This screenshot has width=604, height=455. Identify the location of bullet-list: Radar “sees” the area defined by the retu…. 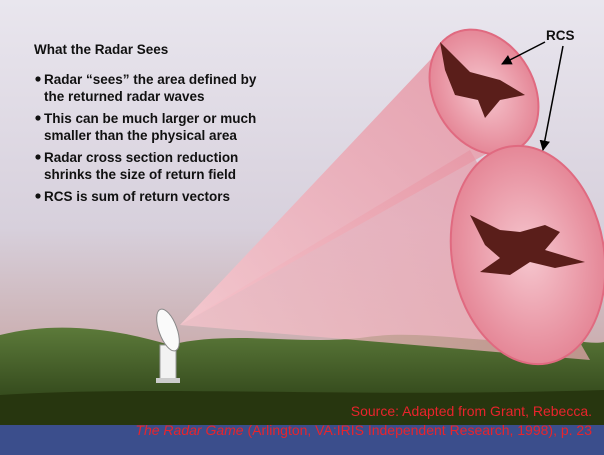
(146, 138).